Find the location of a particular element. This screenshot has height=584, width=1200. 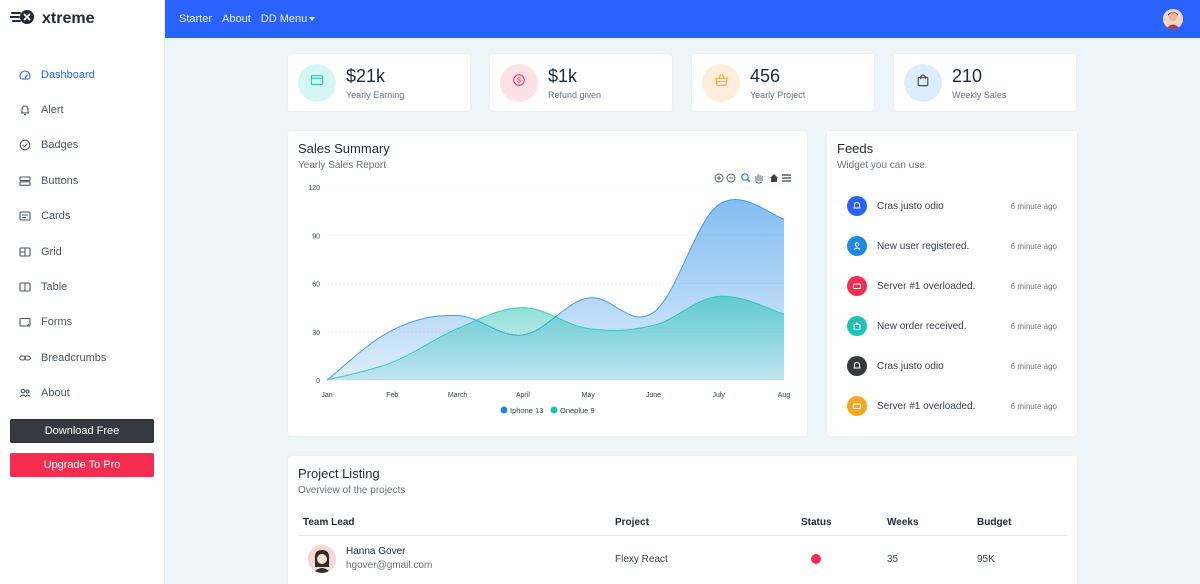

stat-card-yearly-project: 456 Yearly Project is located at coordinates (783, 82).